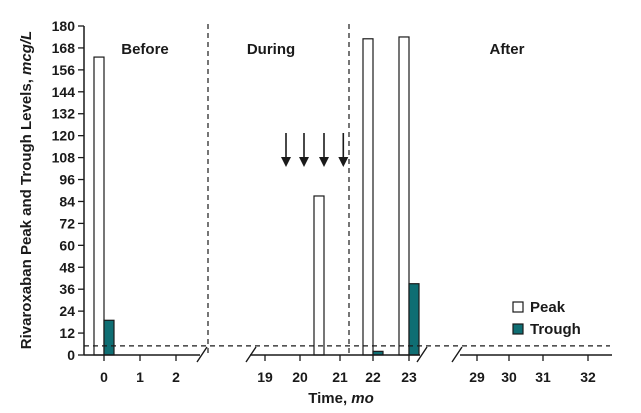 This screenshot has width=641, height=413. What do you see at coordinates (409, 377) in the screenshot?
I see `x-tick-label-23: 23` at bounding box center [409, 377].